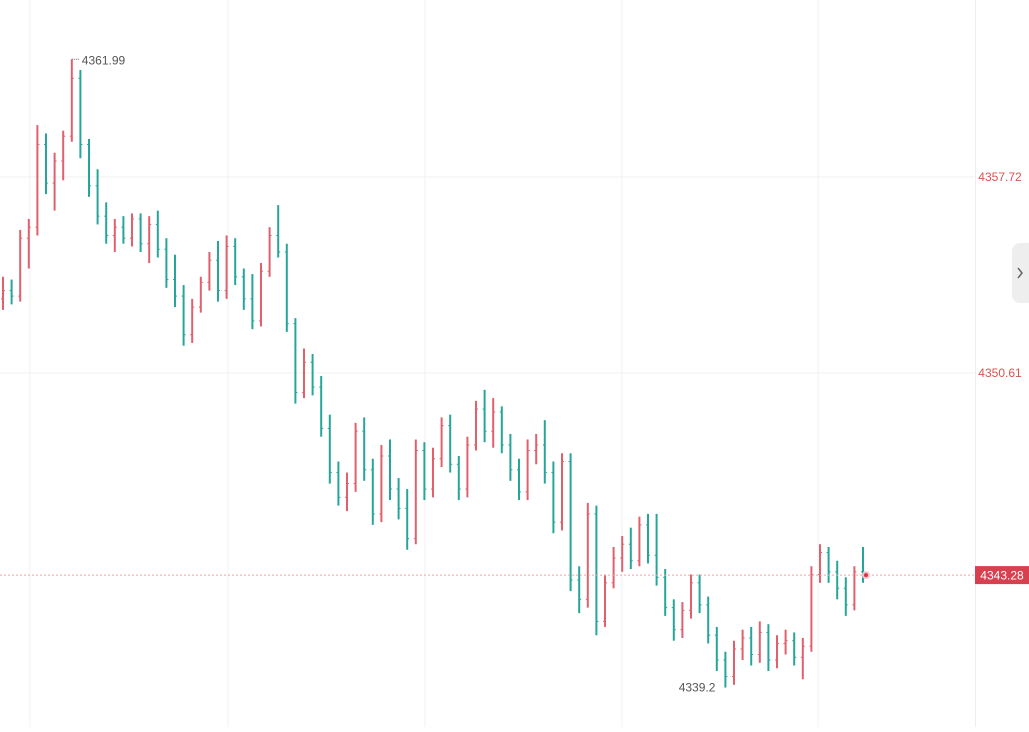 The width and height of the screenshot is (1029, 732). I want to click on last-price-dot, so click(866, 575).